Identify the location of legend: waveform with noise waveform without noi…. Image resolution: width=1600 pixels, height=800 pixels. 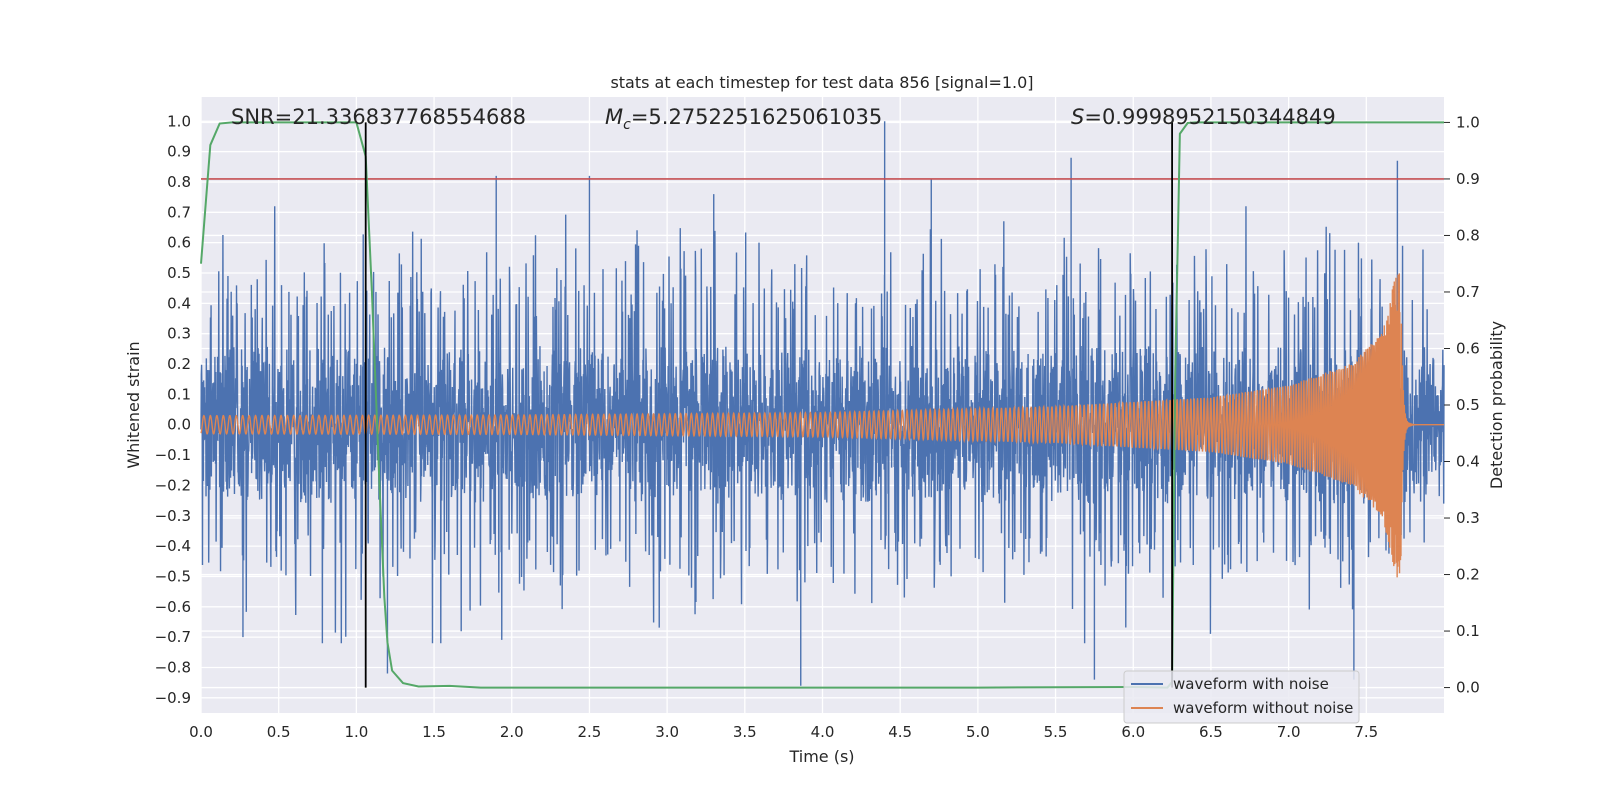
(1241, 697).